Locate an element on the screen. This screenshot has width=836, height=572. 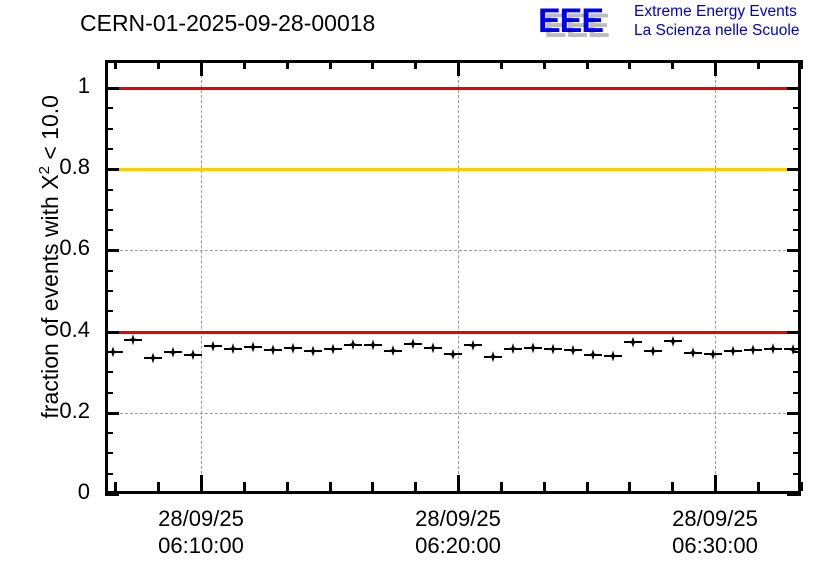
y-tick-label: 0.2 is located at coordinates (74, 410).